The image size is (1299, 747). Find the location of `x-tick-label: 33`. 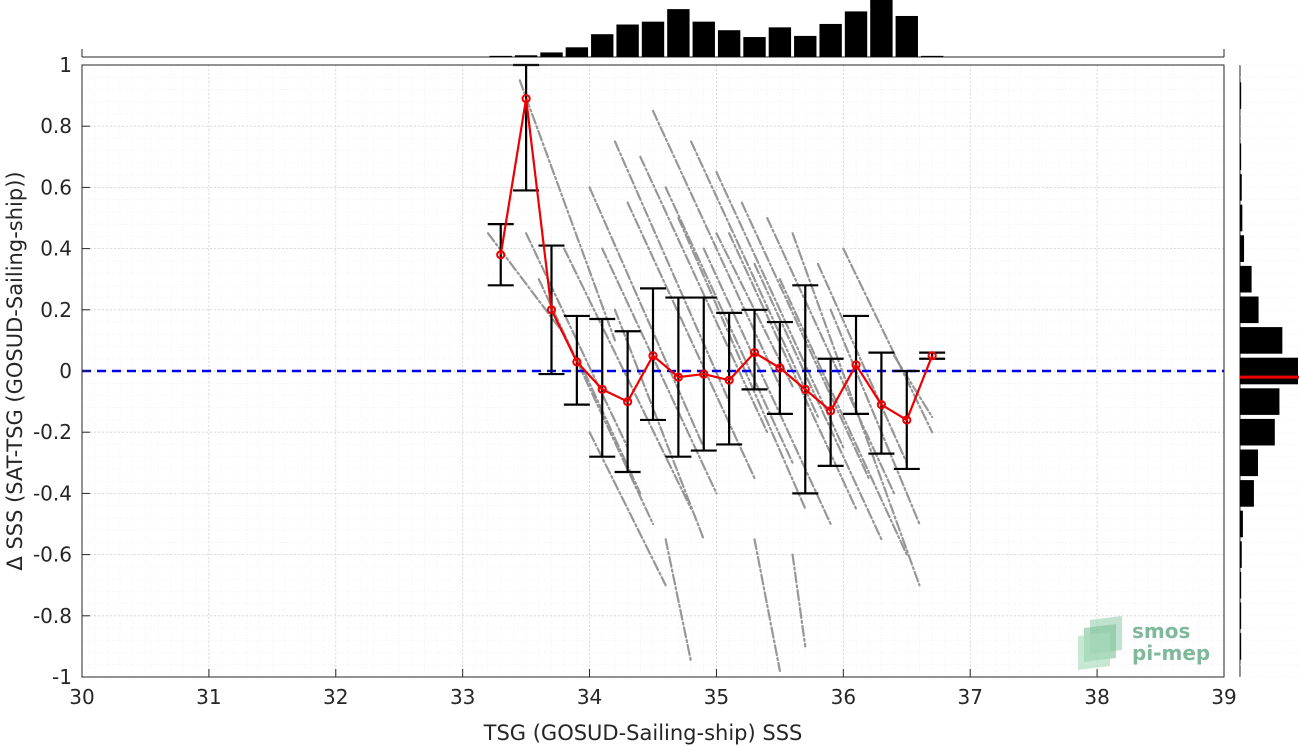

x-tick-label: 33 is located at coordinates (462, 697).